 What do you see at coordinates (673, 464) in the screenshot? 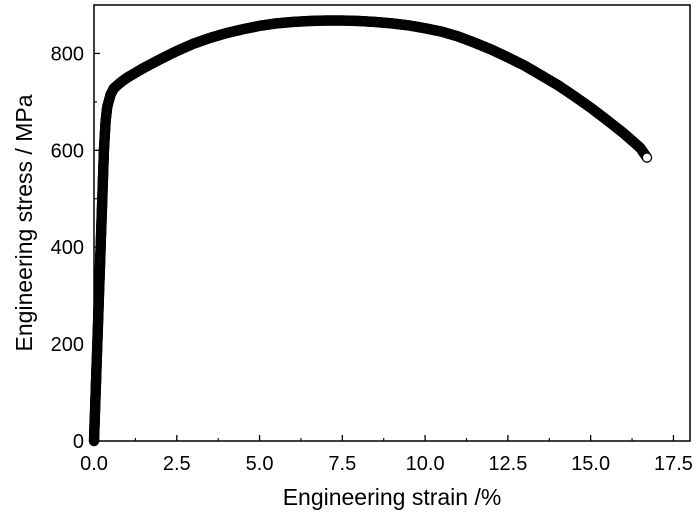
I see `x-tick-label: 17.5` at bounding box center [673, 464].